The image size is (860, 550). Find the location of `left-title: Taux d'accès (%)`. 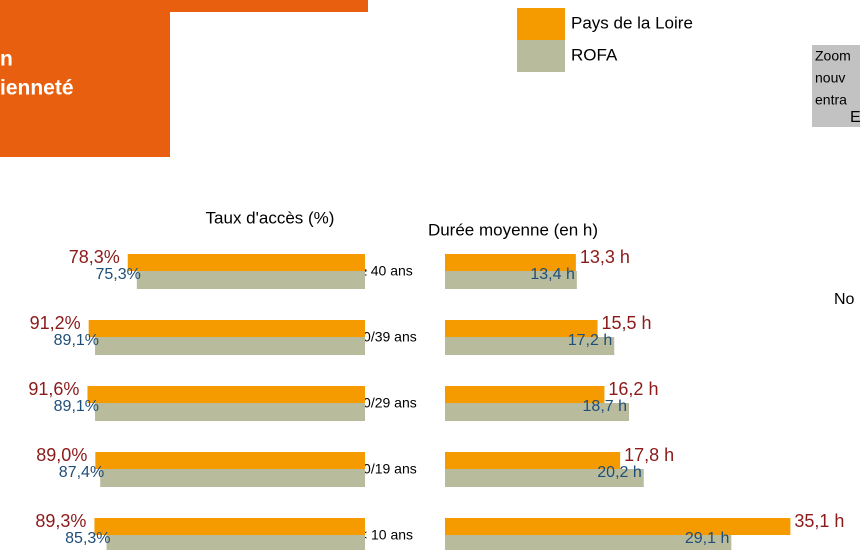

left-title: Taux d'accès (%) is located at coordinates (270, 217).